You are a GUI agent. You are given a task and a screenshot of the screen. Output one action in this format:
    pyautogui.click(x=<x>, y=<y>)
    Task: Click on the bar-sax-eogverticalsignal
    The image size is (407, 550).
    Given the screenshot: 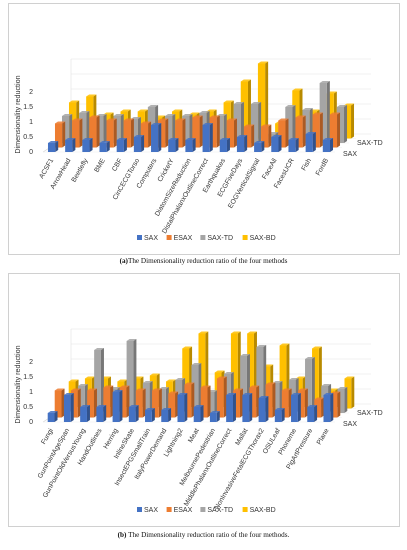 What is the action you would take?
    pyautogui.click(x=259, y=146)
    